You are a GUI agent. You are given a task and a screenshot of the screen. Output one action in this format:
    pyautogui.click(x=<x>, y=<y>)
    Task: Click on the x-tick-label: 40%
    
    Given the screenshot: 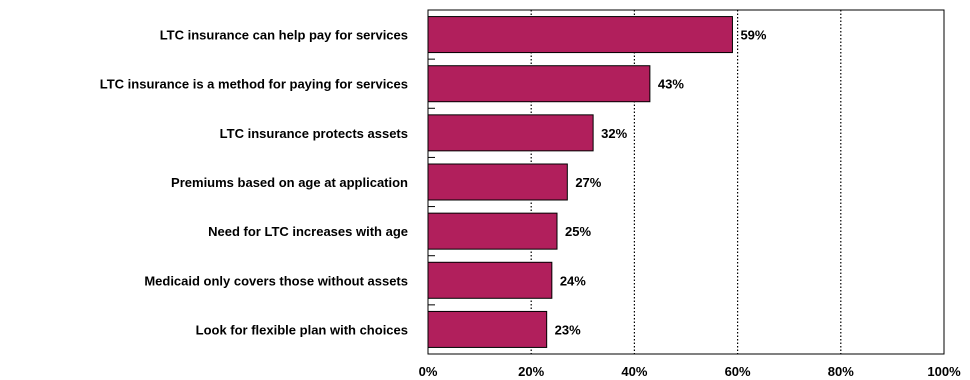 What is the action you would take?
    pyautogui.click(x=634, y=371)
    